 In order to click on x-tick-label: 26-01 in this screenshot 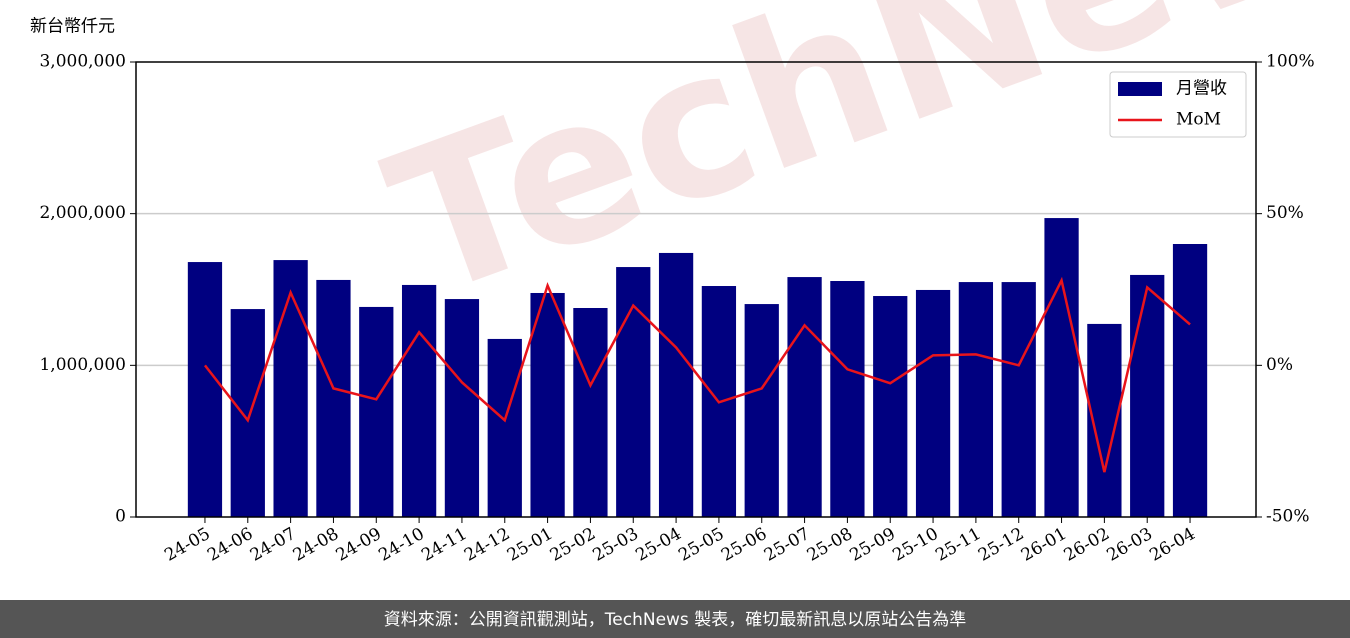, I will do `click(1044, 545)`.